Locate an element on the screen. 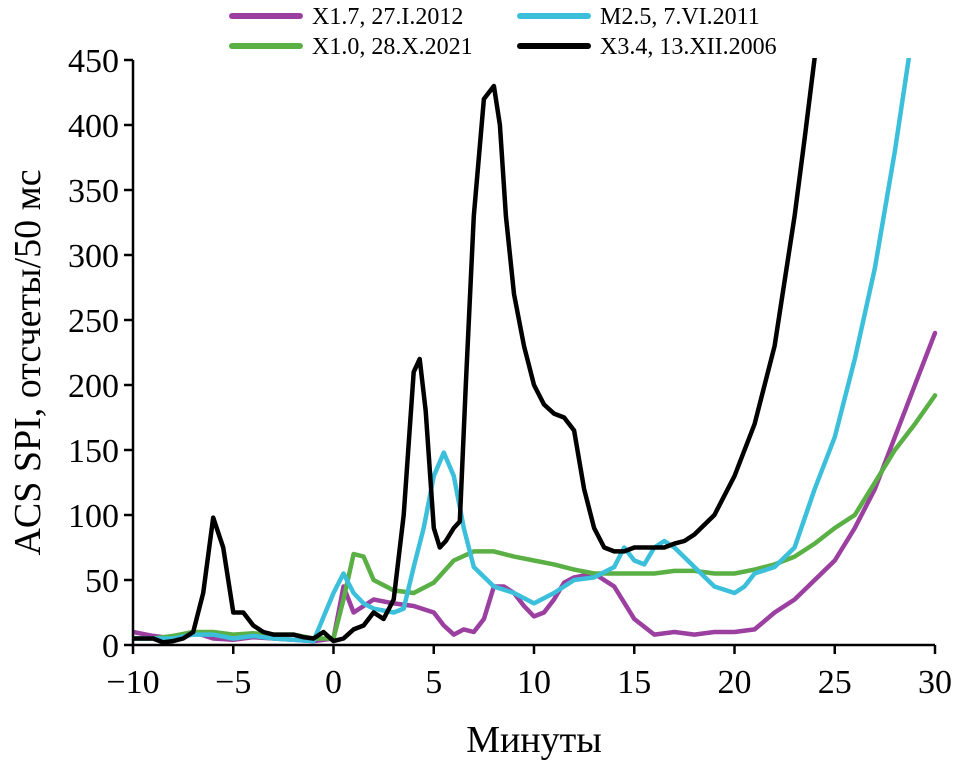 The height and width of the screenshot is (763, 956). x-tick-label: −5 is located at coordinates (233, 682).